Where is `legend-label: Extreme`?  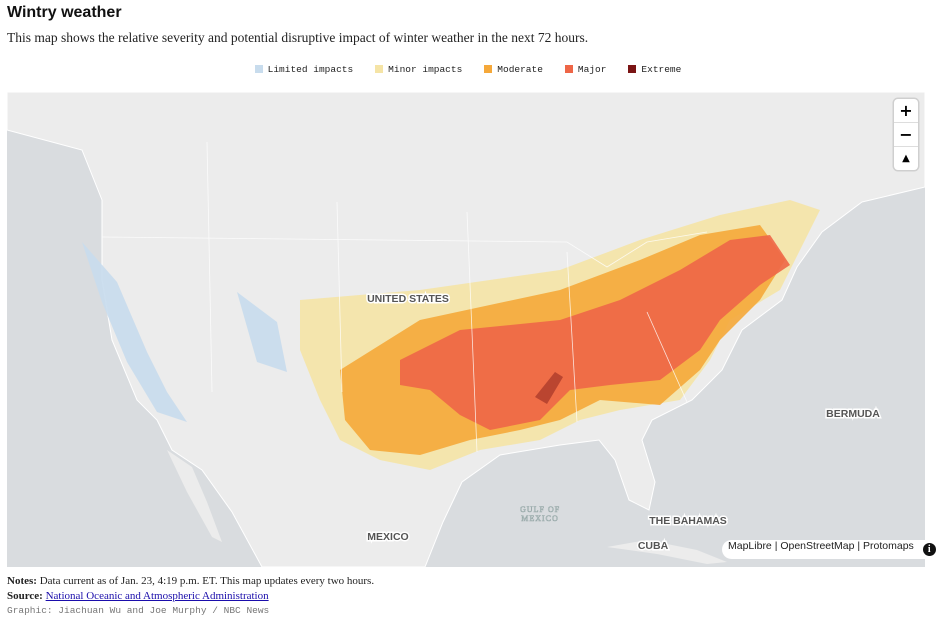 legend-label: Extreme is located at coordinates (661, 69).